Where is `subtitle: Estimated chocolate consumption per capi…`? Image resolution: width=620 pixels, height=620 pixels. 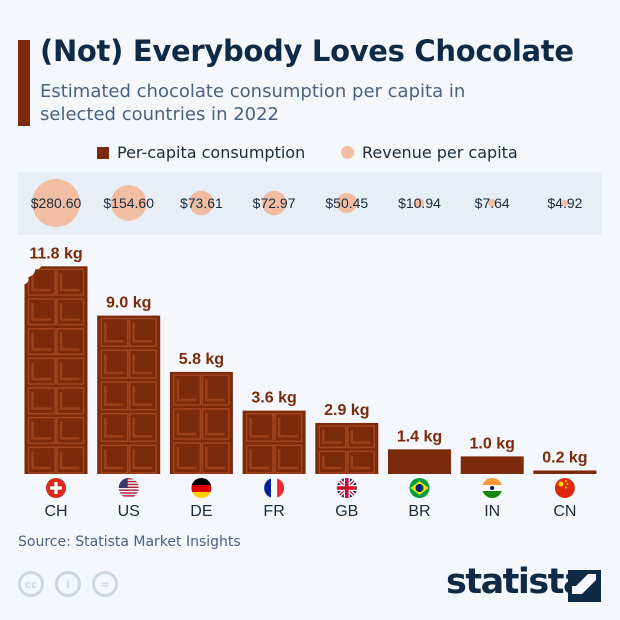
subtitle: Estimated chocolate consumption per capi… is located at coordinates (253, 103).